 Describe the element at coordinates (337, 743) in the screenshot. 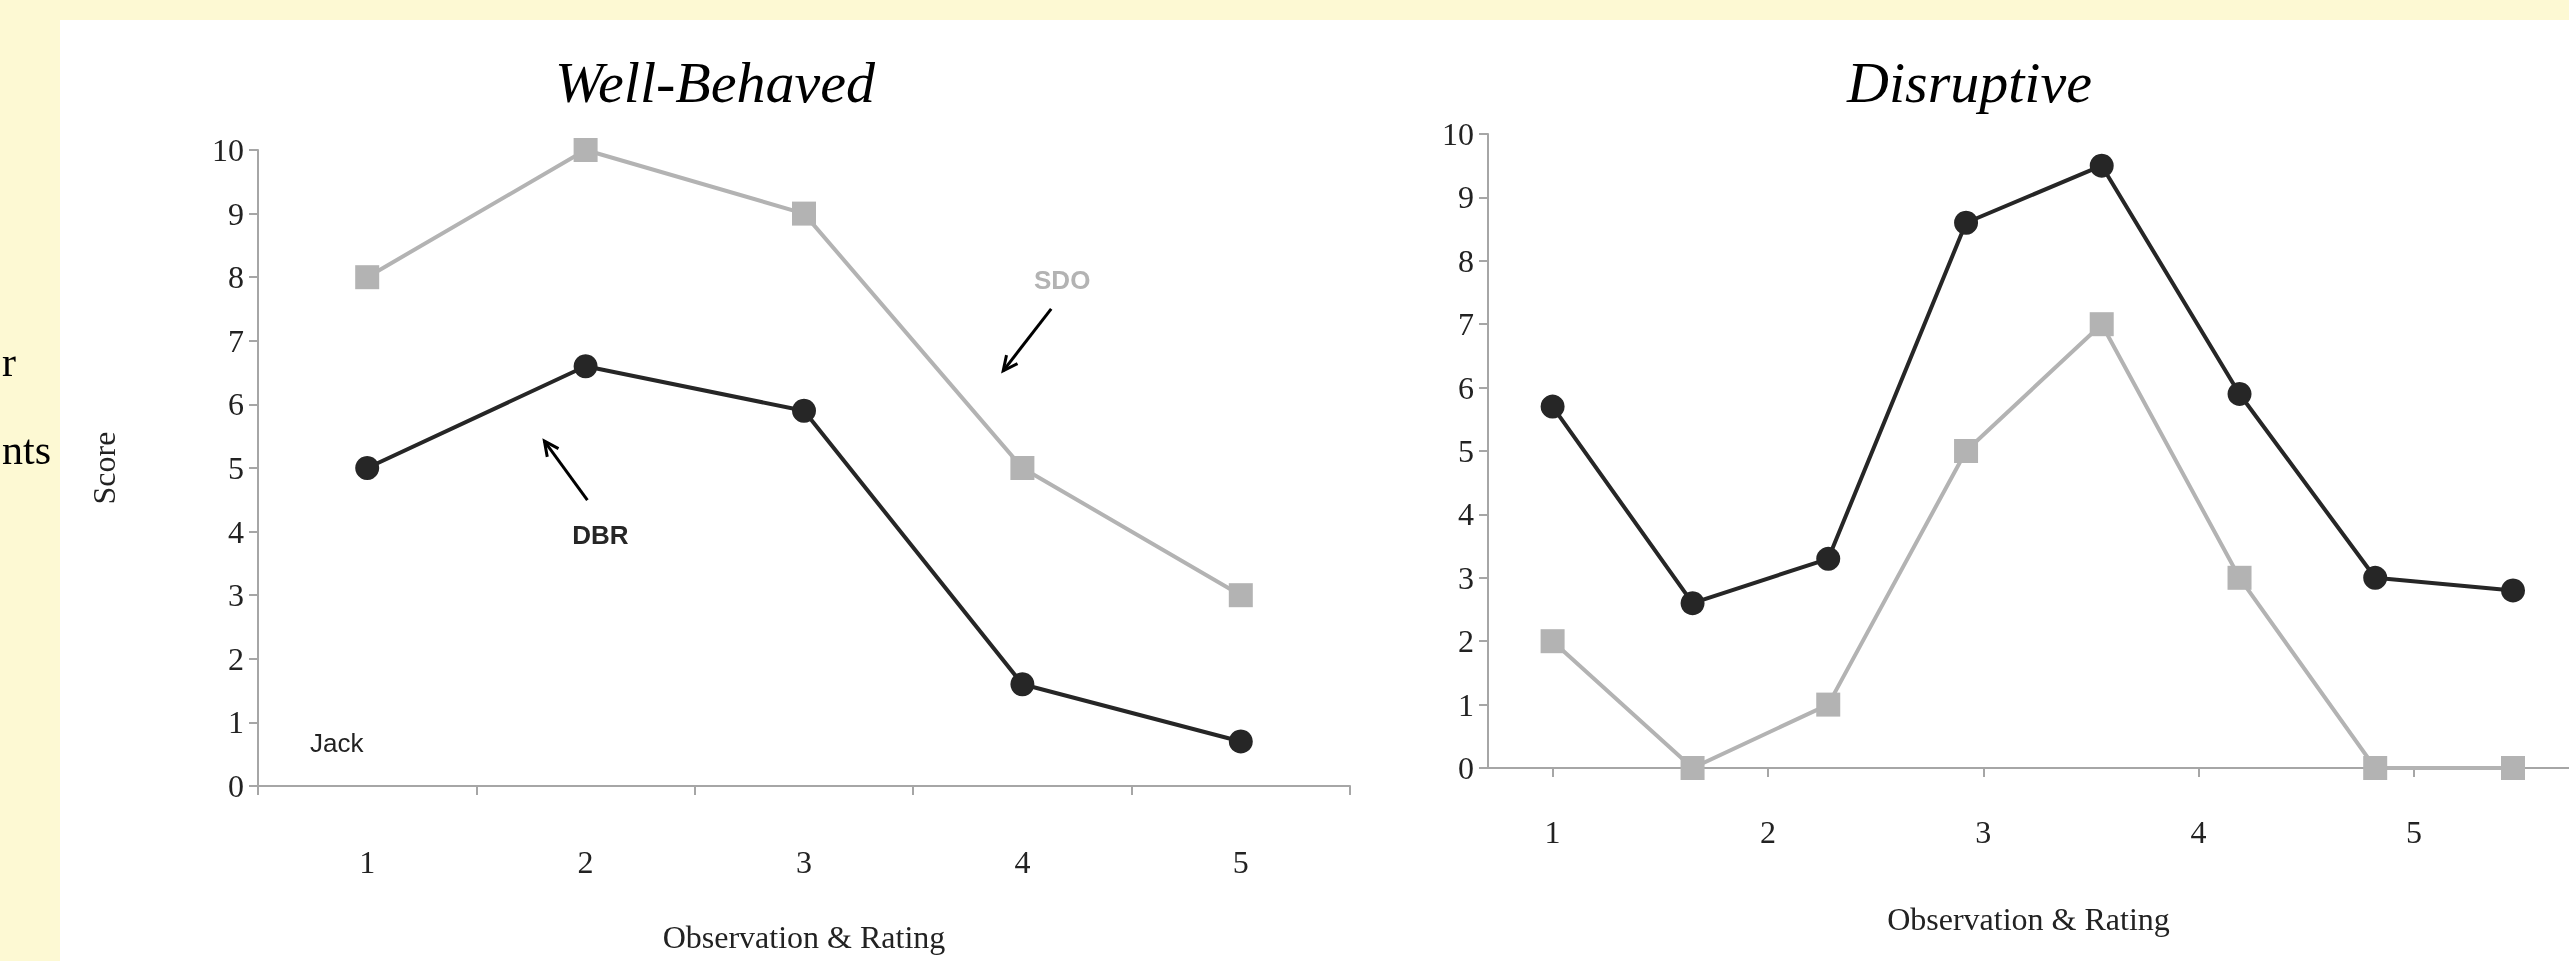

I see `annotation: Jack` at that location.